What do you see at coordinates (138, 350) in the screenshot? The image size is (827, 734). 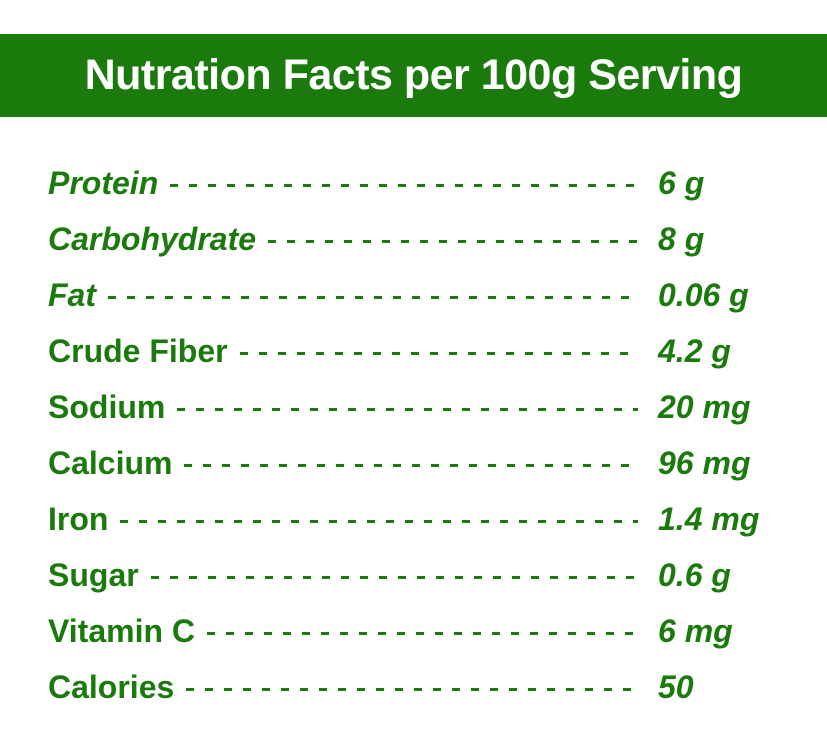 I see `nutrient-label: Crude Fiber` at bounding box center [138, 350].